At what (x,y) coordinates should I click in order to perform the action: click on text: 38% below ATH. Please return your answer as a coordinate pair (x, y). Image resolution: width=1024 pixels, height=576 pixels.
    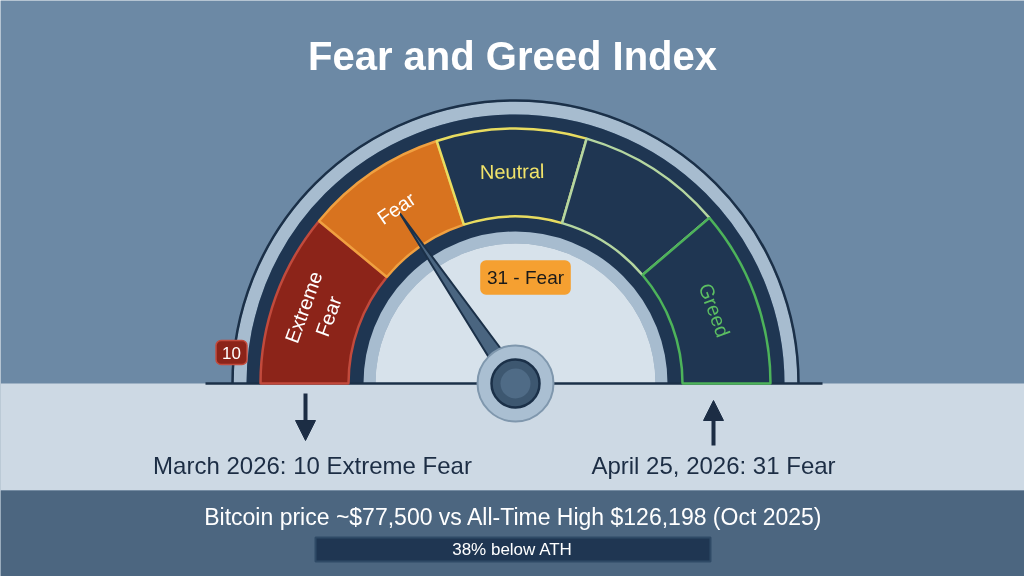
    Looking at the image, I should click on (512, 549).